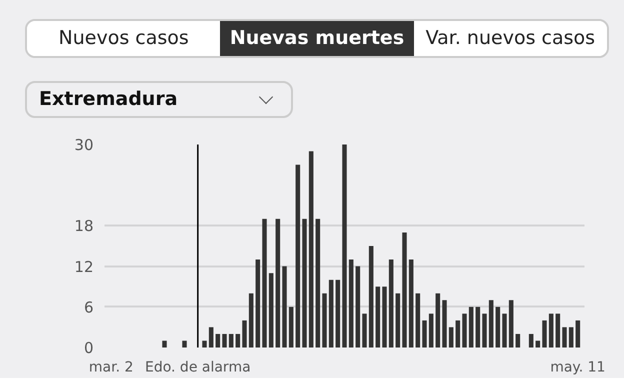 The width and height of the screenshot is (624, 385). What do you see at coordinates (317, 38) in the screenshot?
I see `text: Nuevas muertes` at bounding box center [317, 38].